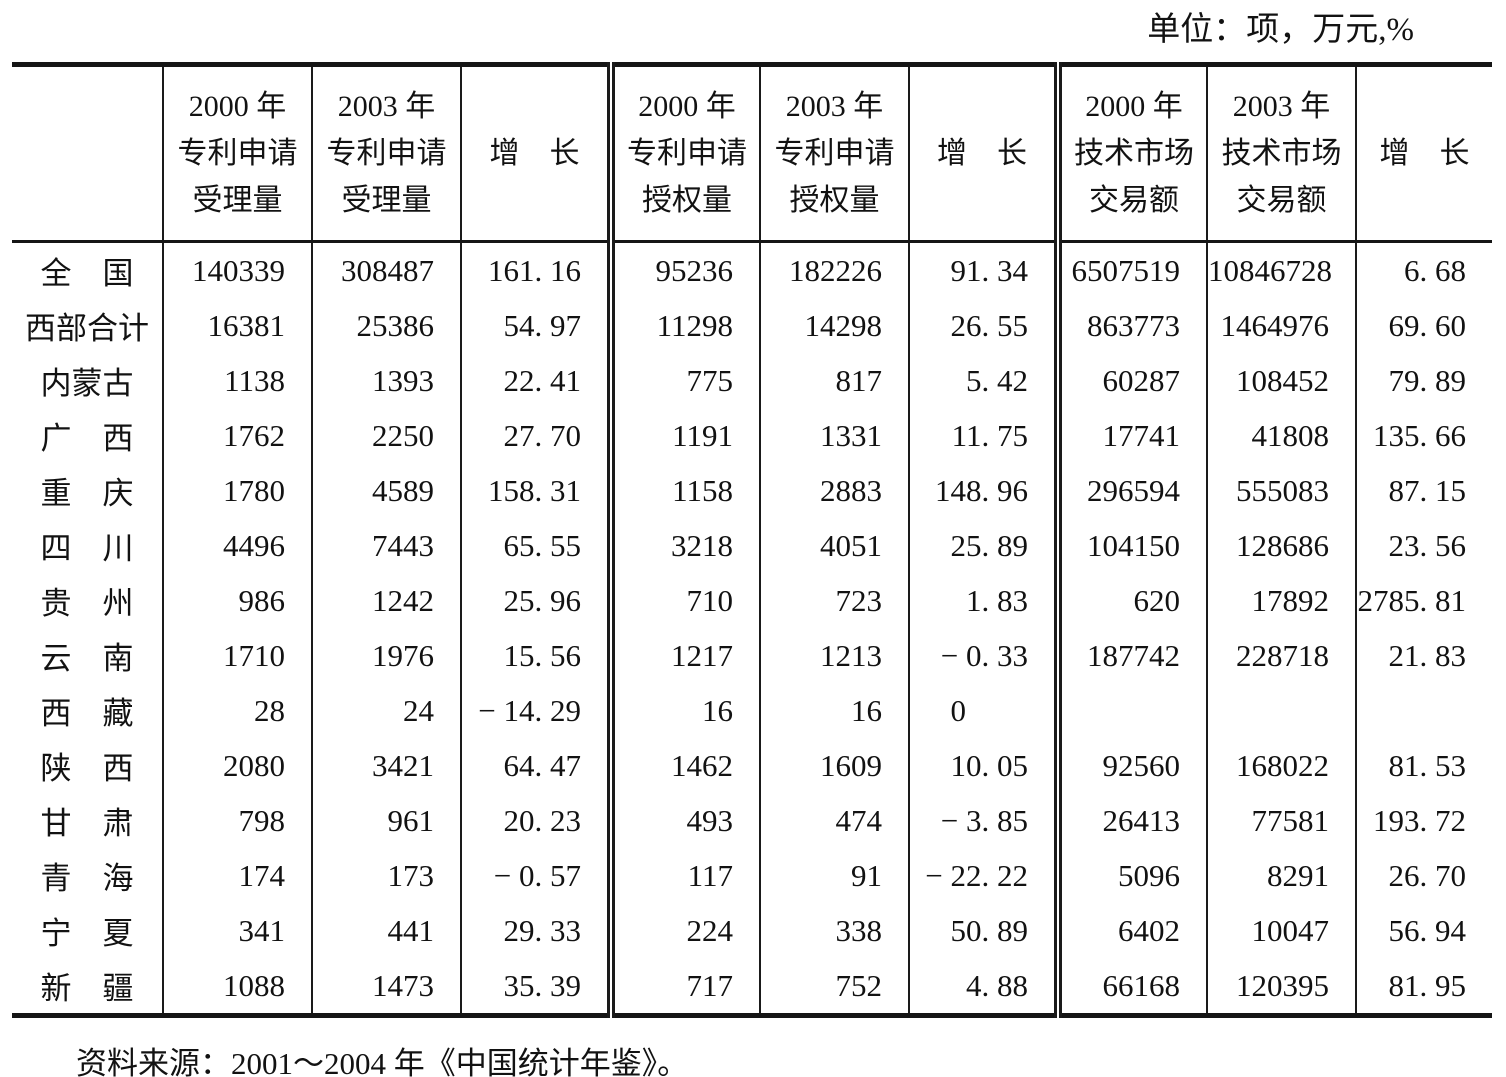  I want to click on data-cell: 555083, so click(1282, 490).